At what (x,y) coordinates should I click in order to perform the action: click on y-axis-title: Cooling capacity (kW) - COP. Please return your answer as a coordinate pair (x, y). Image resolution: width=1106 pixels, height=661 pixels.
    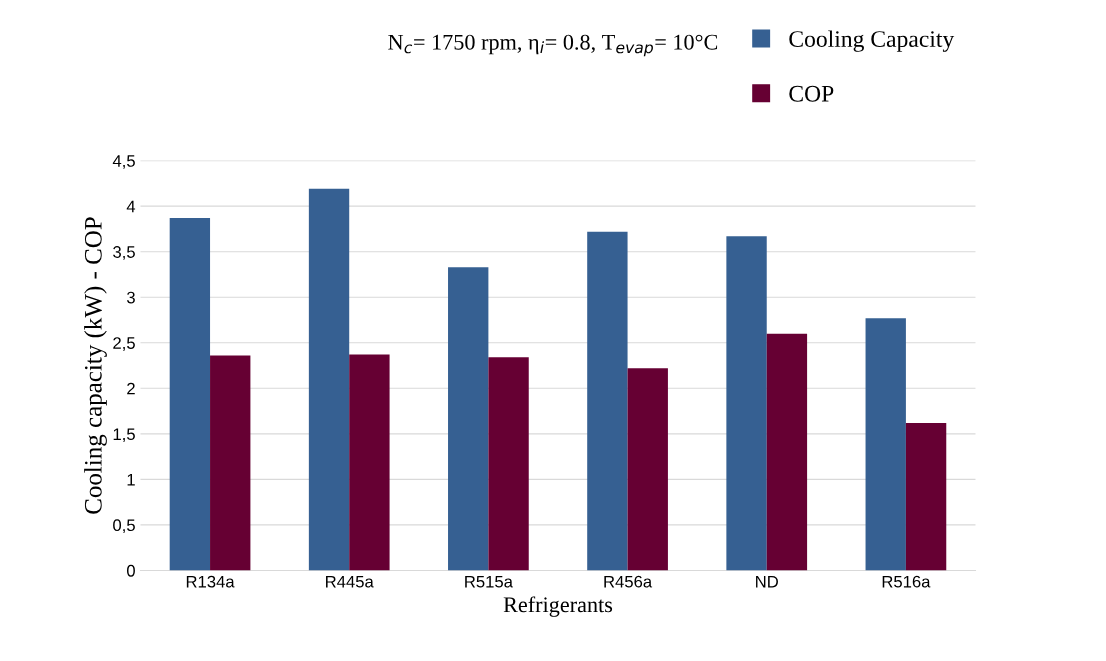
    Looking at the image, I should click on (95, 365).